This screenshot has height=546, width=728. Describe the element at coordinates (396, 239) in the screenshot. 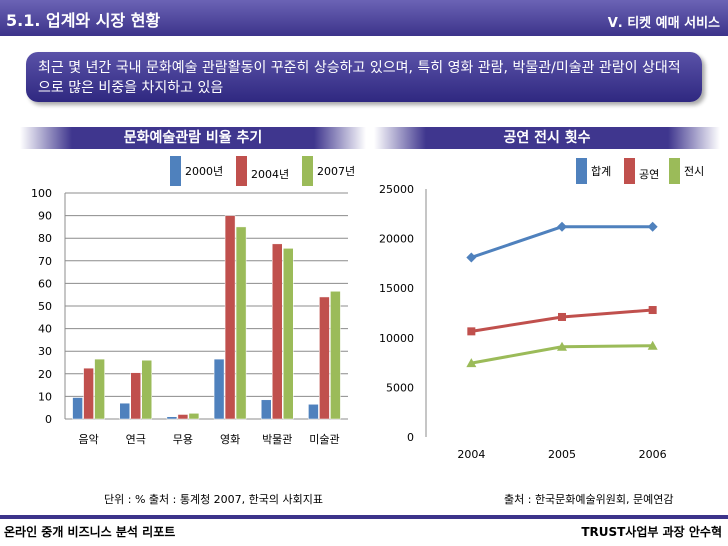

I see `y-tick-label: 20000` at that location.